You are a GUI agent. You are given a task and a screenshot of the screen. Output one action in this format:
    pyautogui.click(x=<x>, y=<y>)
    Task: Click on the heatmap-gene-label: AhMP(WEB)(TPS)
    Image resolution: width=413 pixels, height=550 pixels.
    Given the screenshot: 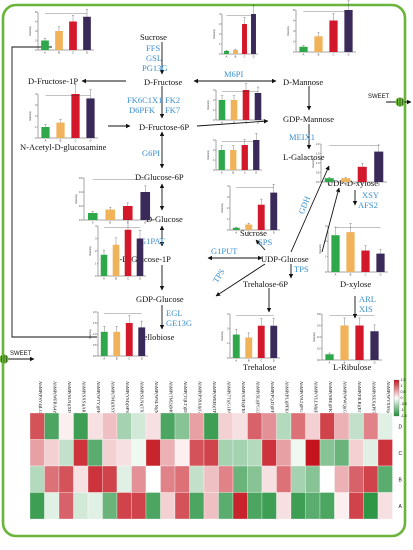 What is the action you would take?
    pyautogui.click(x=214, y=399)
    